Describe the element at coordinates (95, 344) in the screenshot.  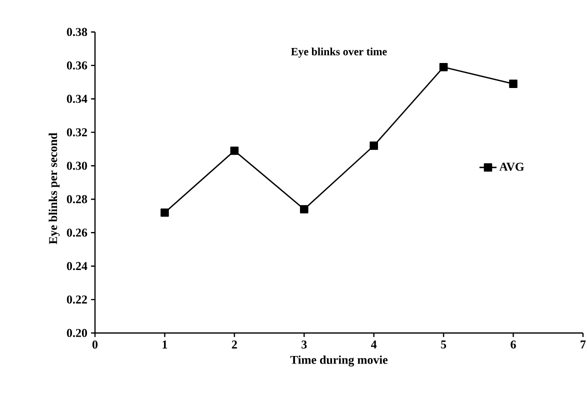
I see `x-tick-label: 0` at that location.